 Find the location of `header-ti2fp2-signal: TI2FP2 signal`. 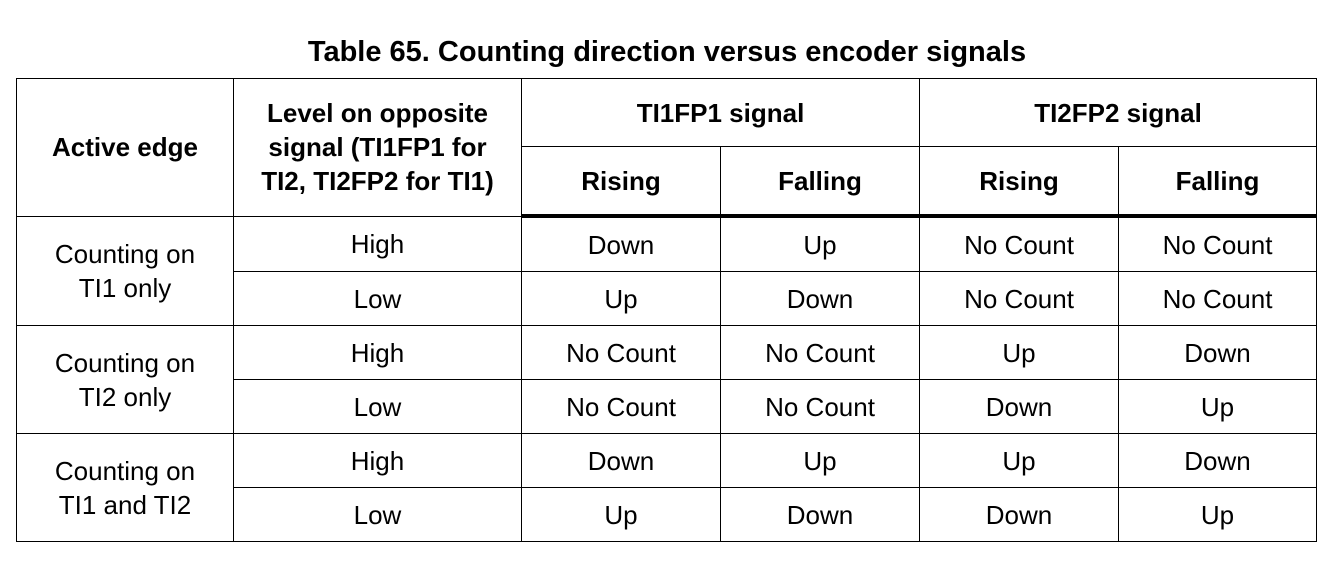

header-ti2fp2-signal: TI2FP2 signal is located at coordinates (1118, 112).